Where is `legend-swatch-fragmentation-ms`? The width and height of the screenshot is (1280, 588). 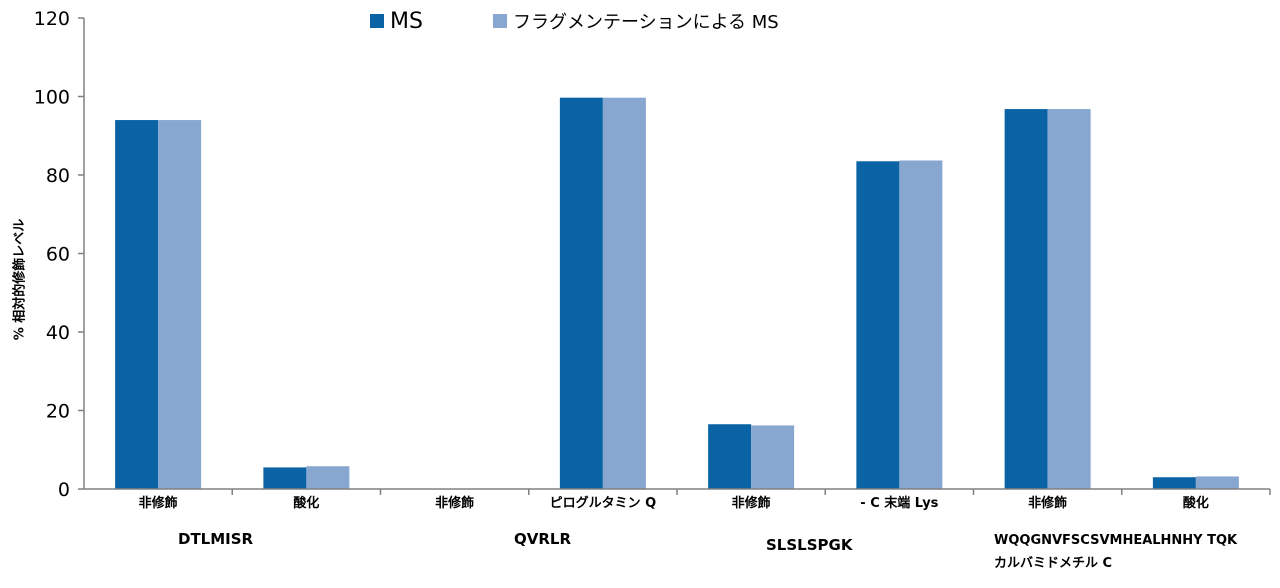
legend-swatch-fragmentation-ms is located at coordinates (499, 21).